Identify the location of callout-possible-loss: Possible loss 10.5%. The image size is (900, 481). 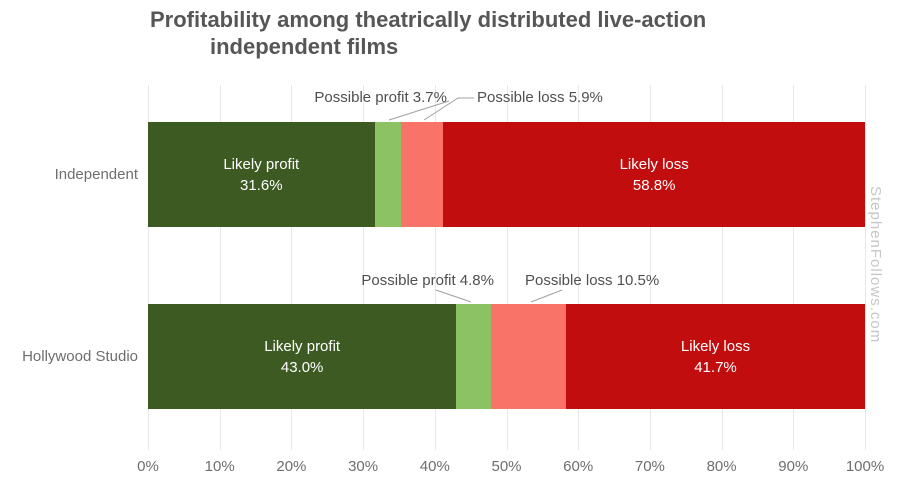
(592, 280).